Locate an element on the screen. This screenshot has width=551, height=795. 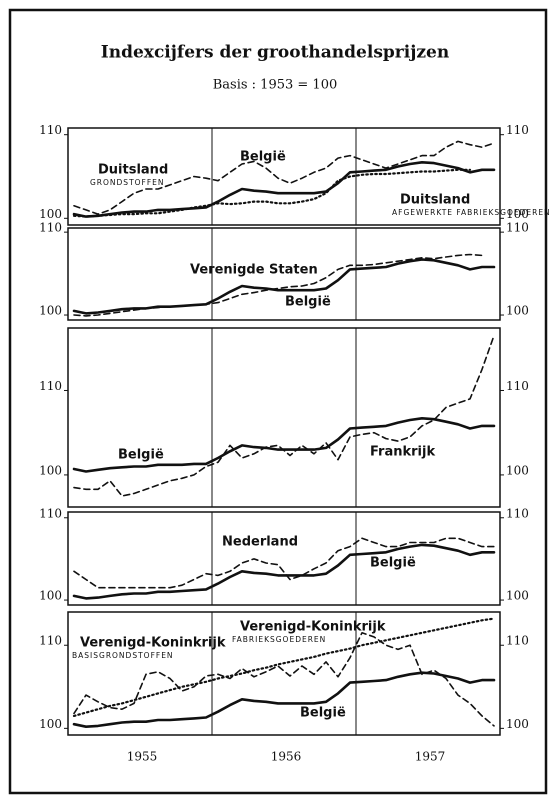
series-sublabel: AFGEWERKTE FABRIEKSGOEDEREN is located at coordinates (471, 212).